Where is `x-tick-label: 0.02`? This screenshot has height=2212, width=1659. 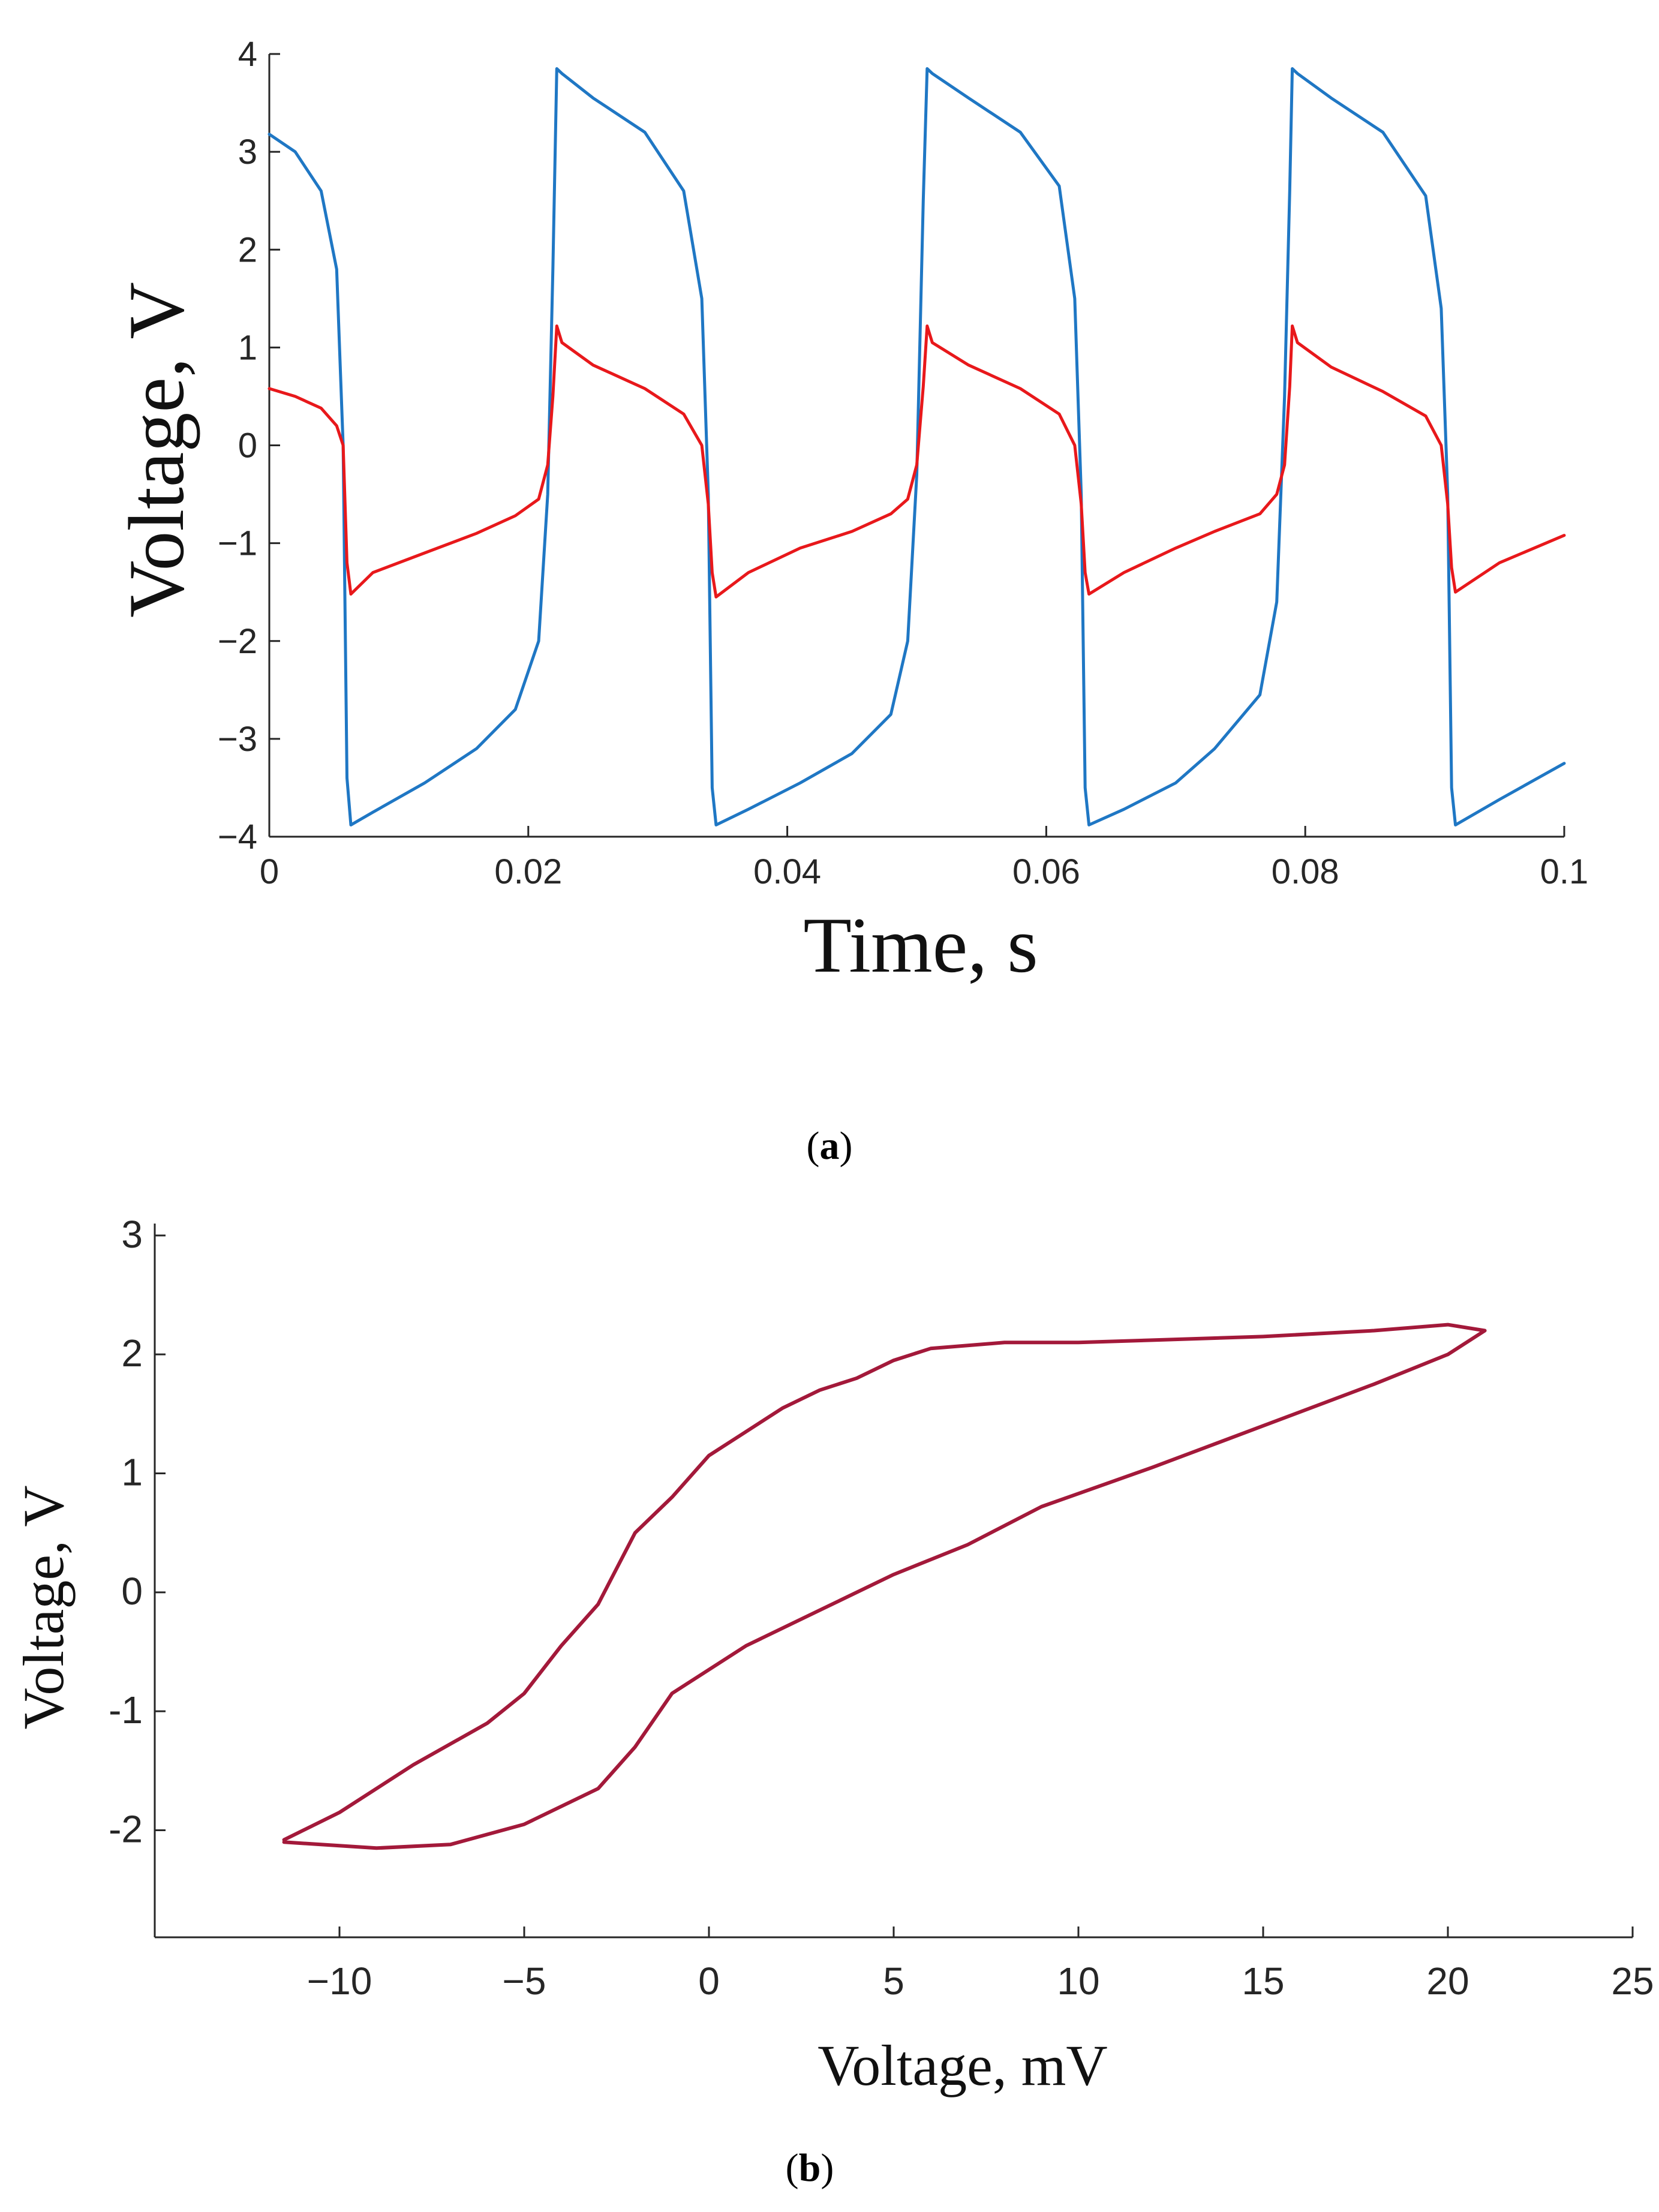
x-tick-label: 0.02 is located at coordinates (528, 871).